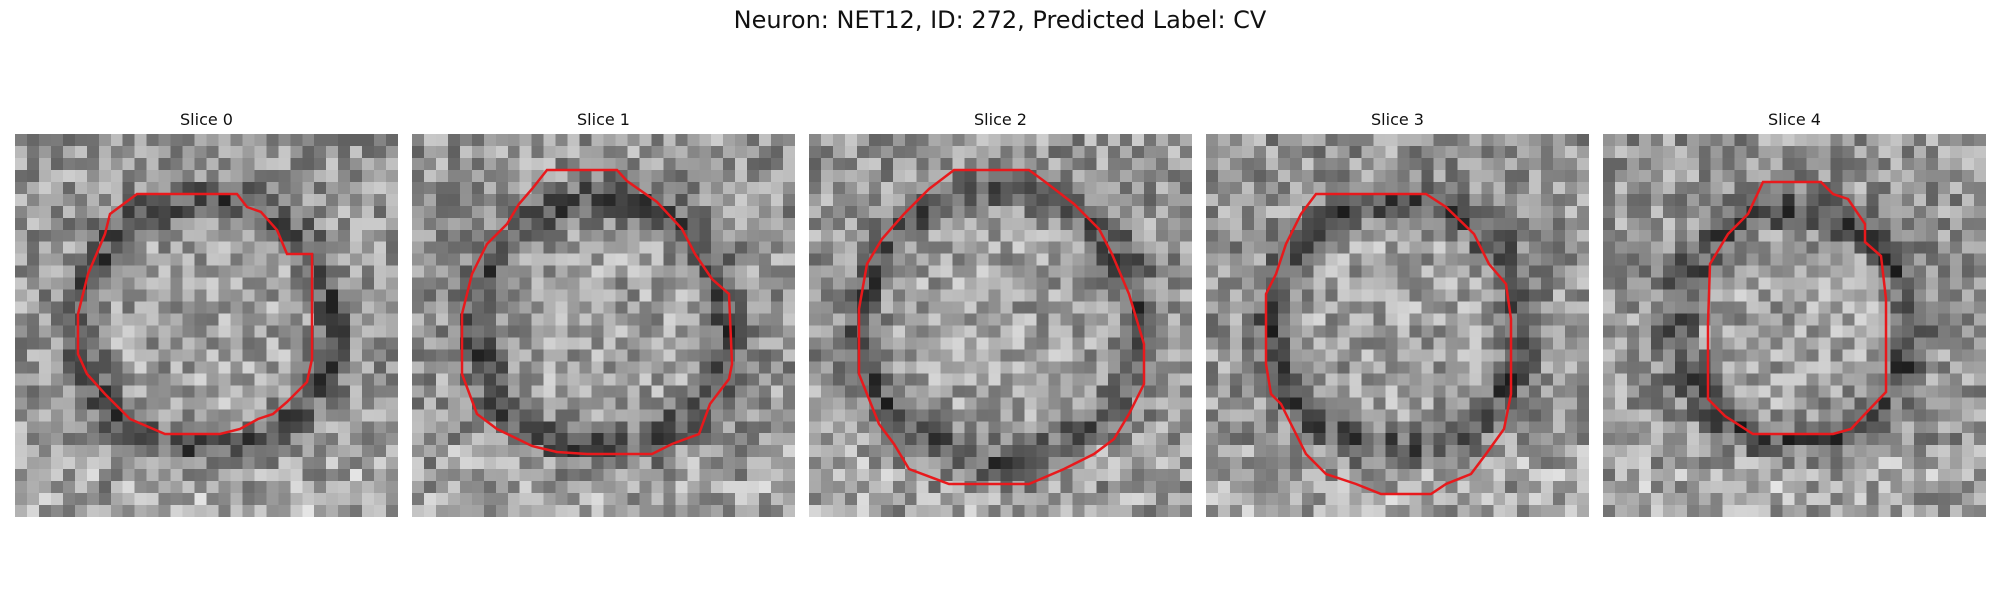  Describe the element at coordinates (1794, 120) in the screenshot. I see `slice-title: Slice 4` at that location.